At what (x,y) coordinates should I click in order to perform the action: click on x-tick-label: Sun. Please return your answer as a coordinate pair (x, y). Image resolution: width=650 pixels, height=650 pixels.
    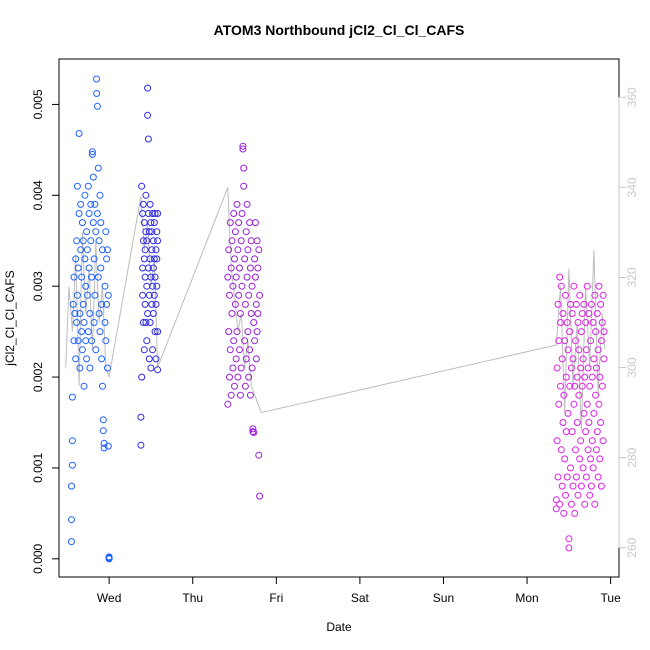
    Looking at the image, I should click on (443, 598).